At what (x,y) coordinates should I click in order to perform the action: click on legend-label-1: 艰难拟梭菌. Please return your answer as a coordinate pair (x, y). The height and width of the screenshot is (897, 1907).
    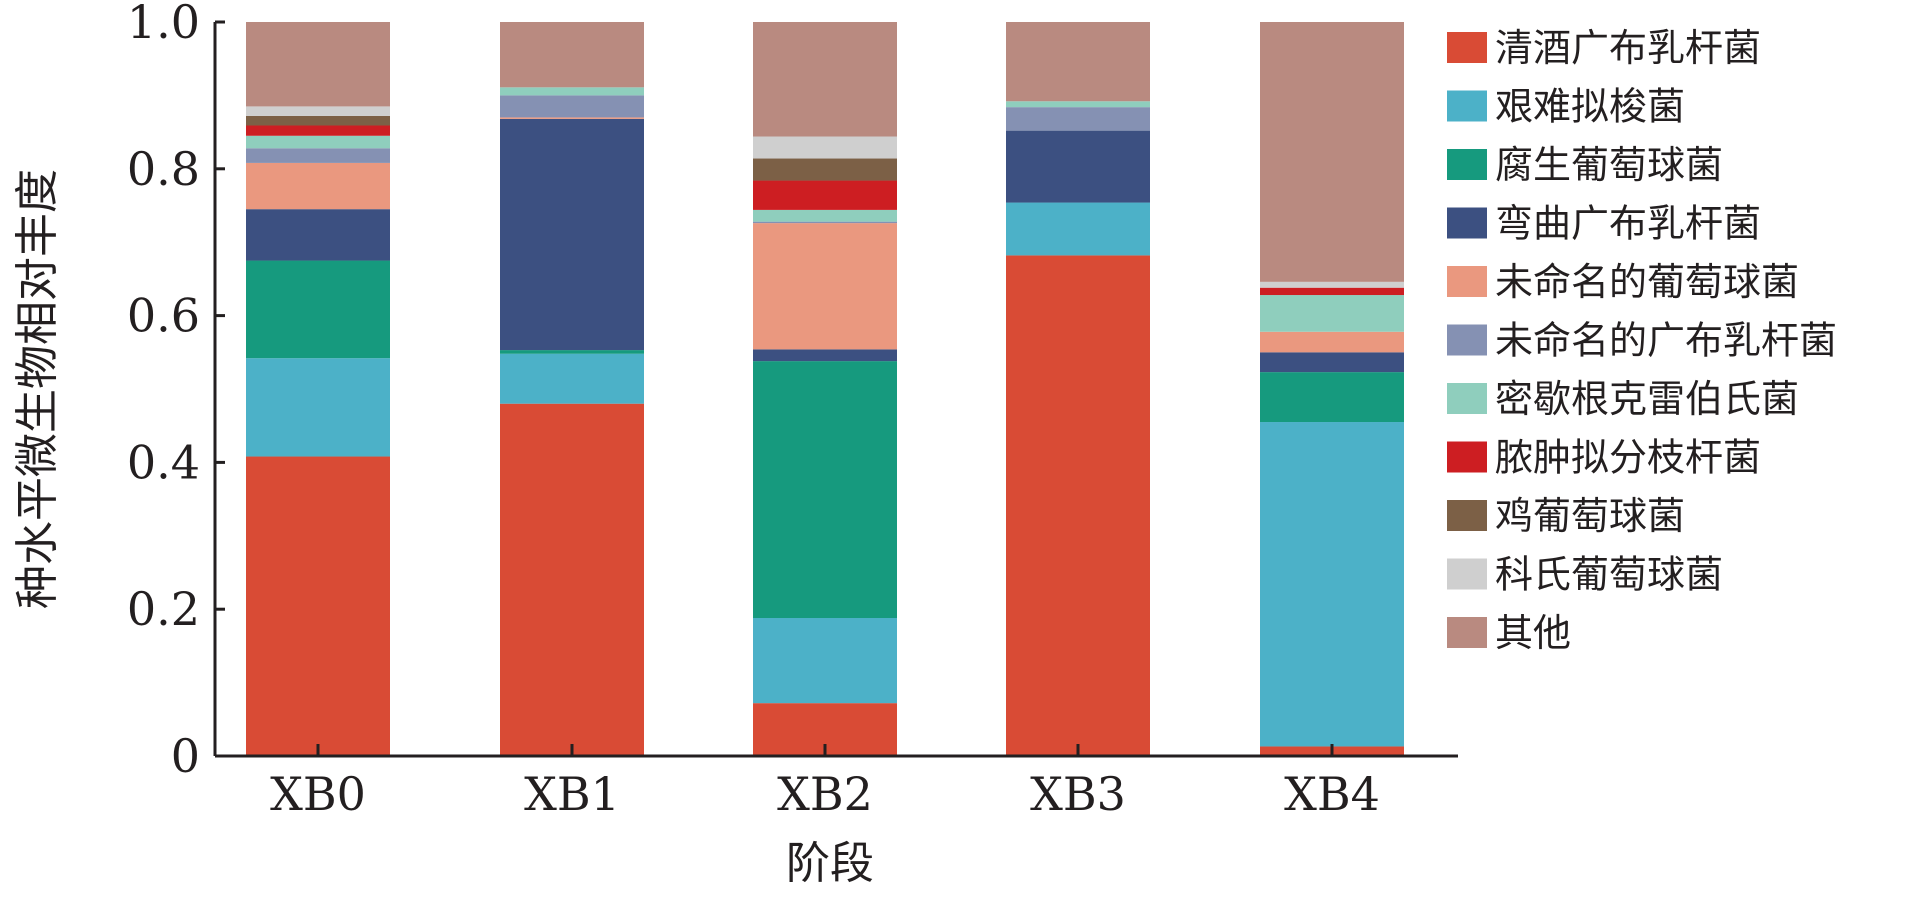
    Looking at the image, I should click on (1590, 107).